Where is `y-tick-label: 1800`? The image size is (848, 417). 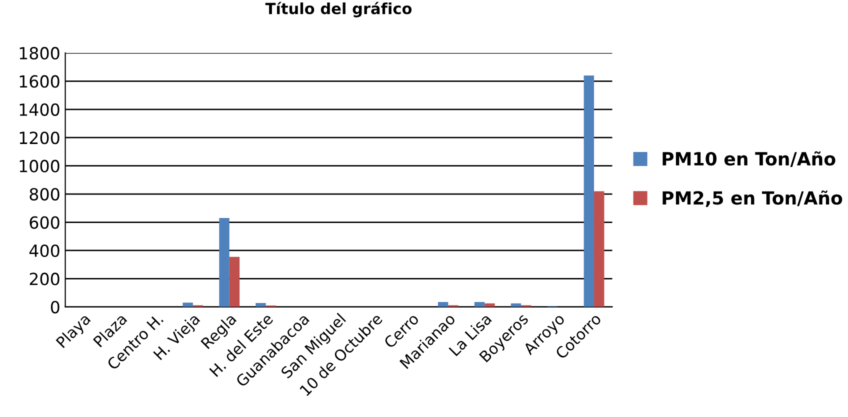
y-tick-label: 1800 is located at coordinates (40, 53).